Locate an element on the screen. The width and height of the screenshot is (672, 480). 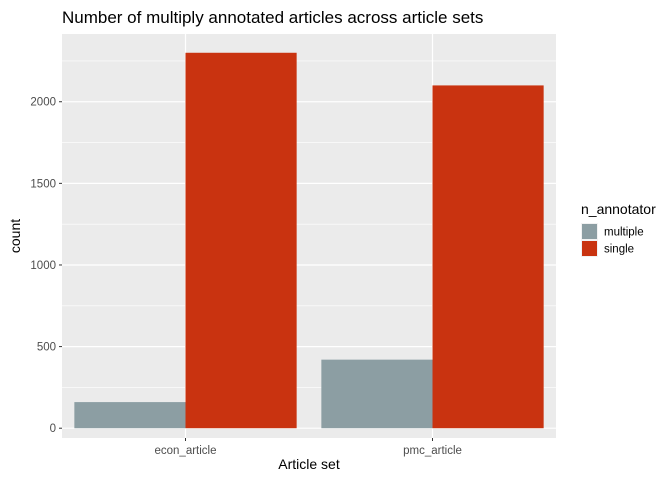
y-tick-label: 2000 is located at coordinates (43, 103).